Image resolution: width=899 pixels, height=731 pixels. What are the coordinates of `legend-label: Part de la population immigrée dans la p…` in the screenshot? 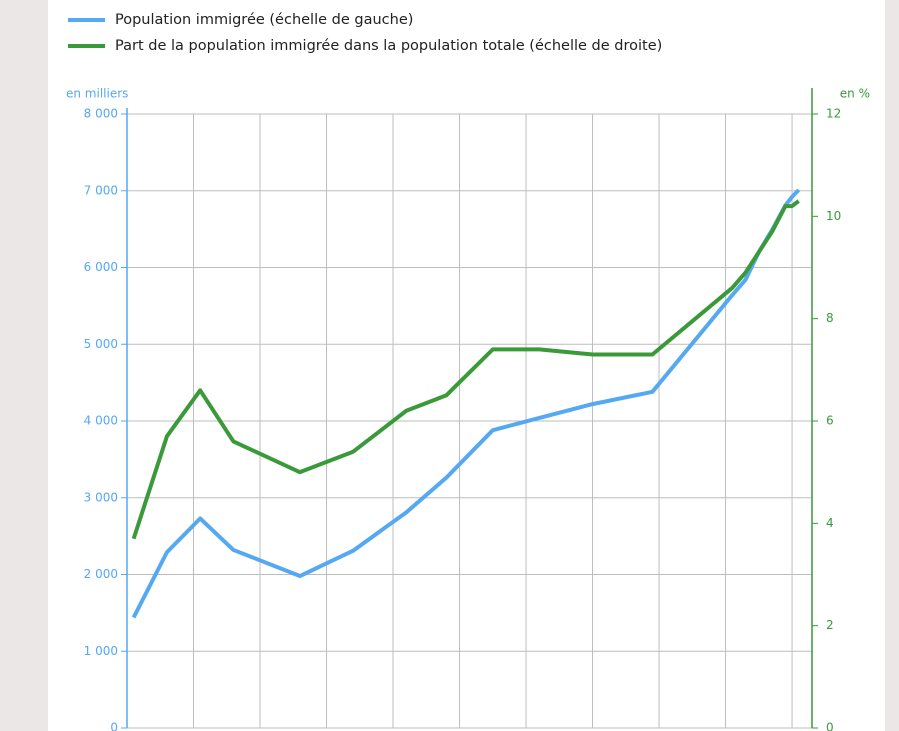 It's located at (388, 46).